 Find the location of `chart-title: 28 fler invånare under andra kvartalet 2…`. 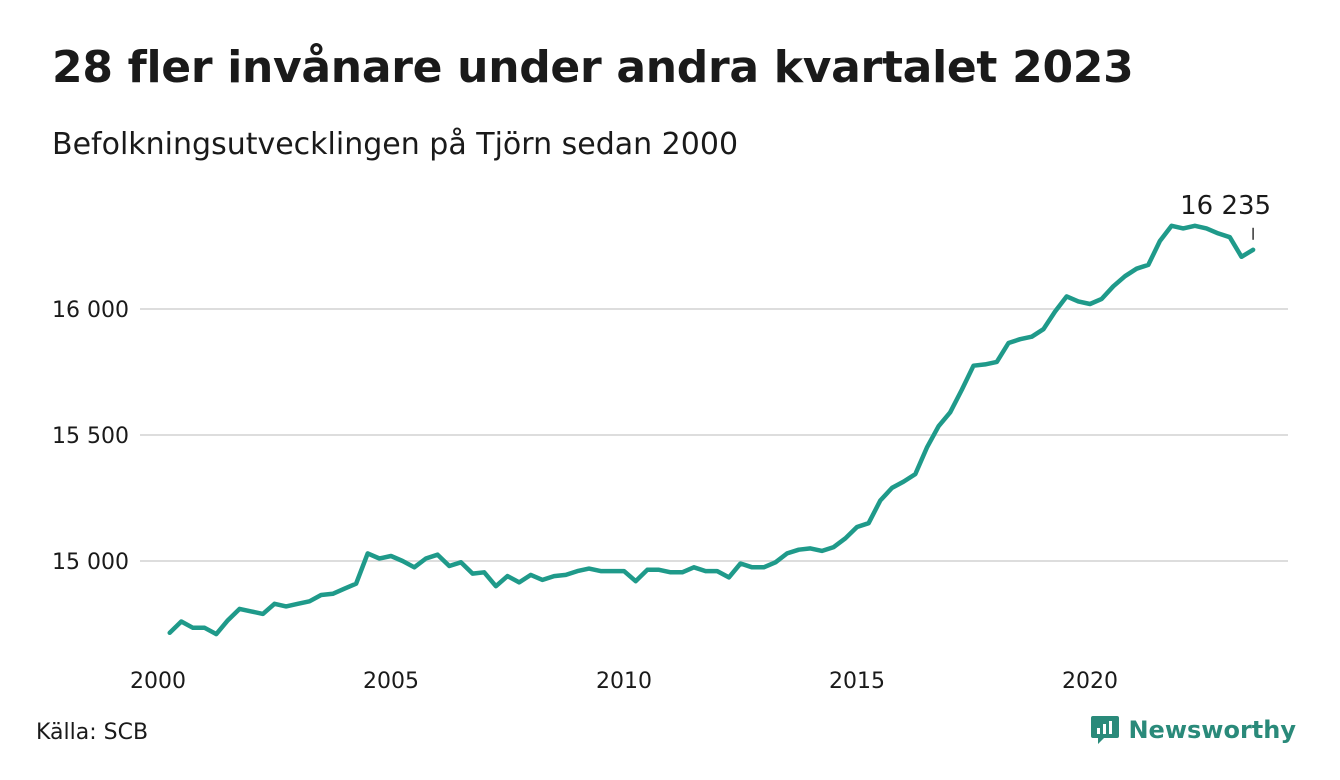

chart-title: 28 fler invånare under andra kvartalet 2… is located at coordinates (593, 67).